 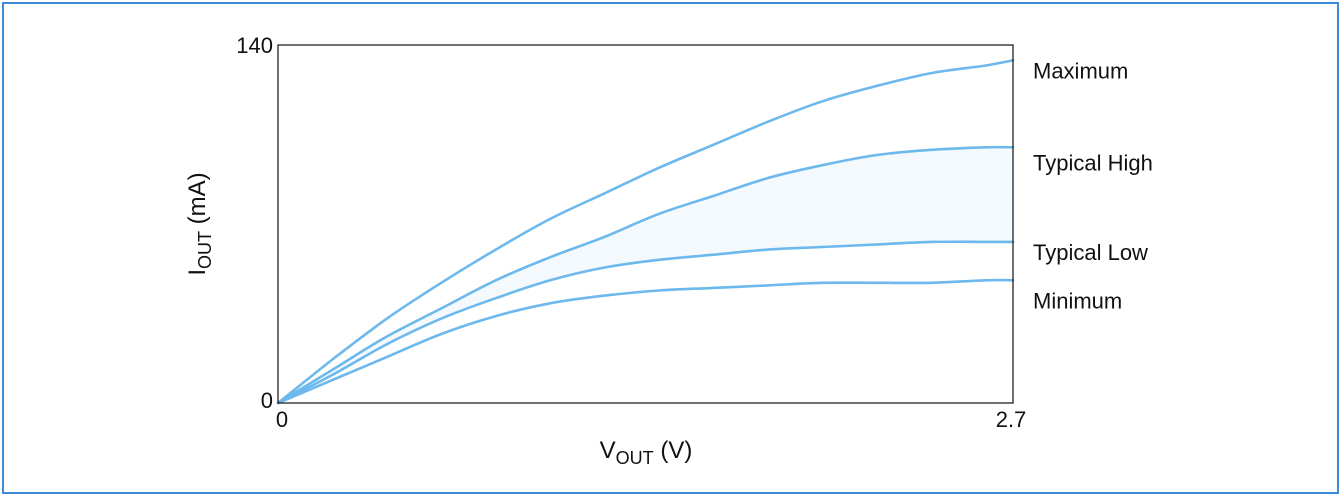 What do you see at coordinates (1011, 419) in the screenshot?
I see `x-tick-label-1: 2.7` at bounding box center [1011, 419].